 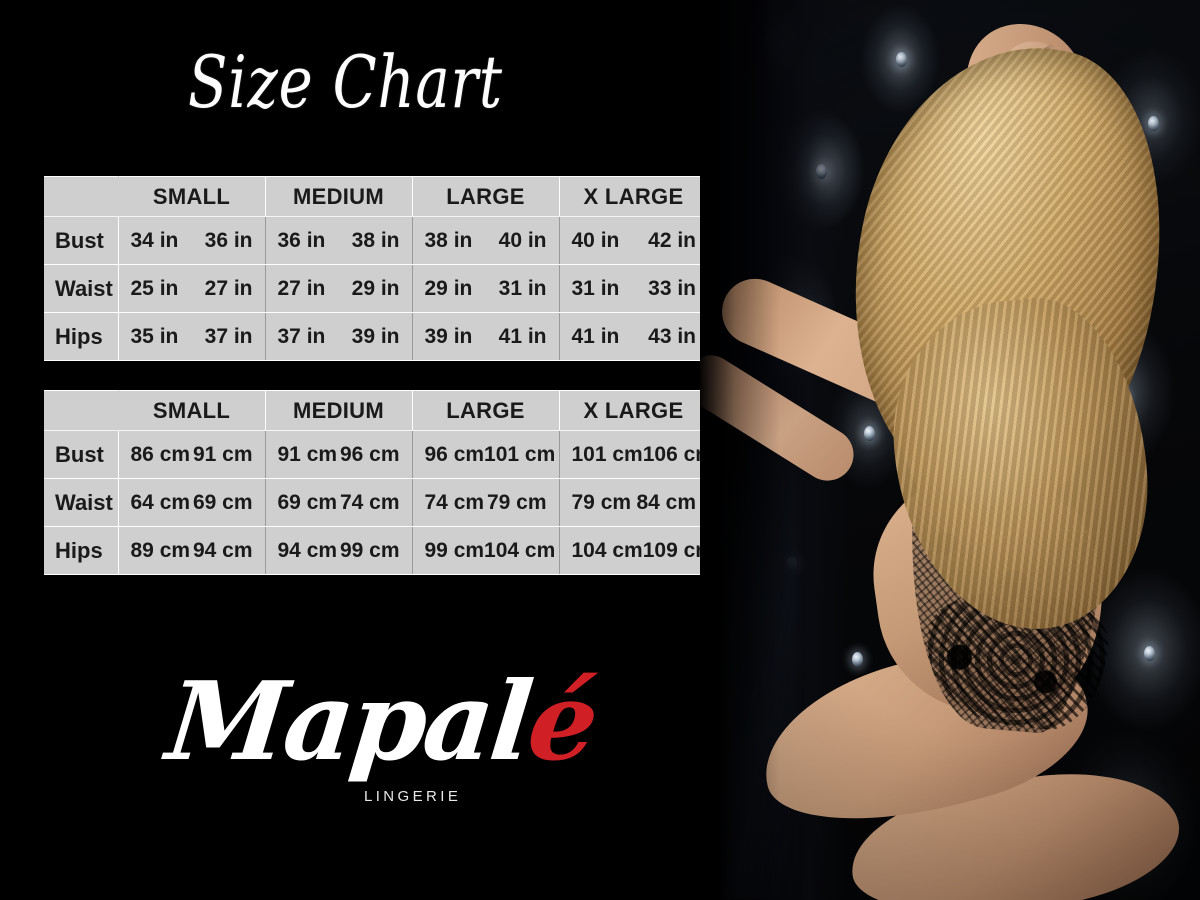 I want to click on cell-hips-large: 39 in 41 in, so click(x=485, y=336).